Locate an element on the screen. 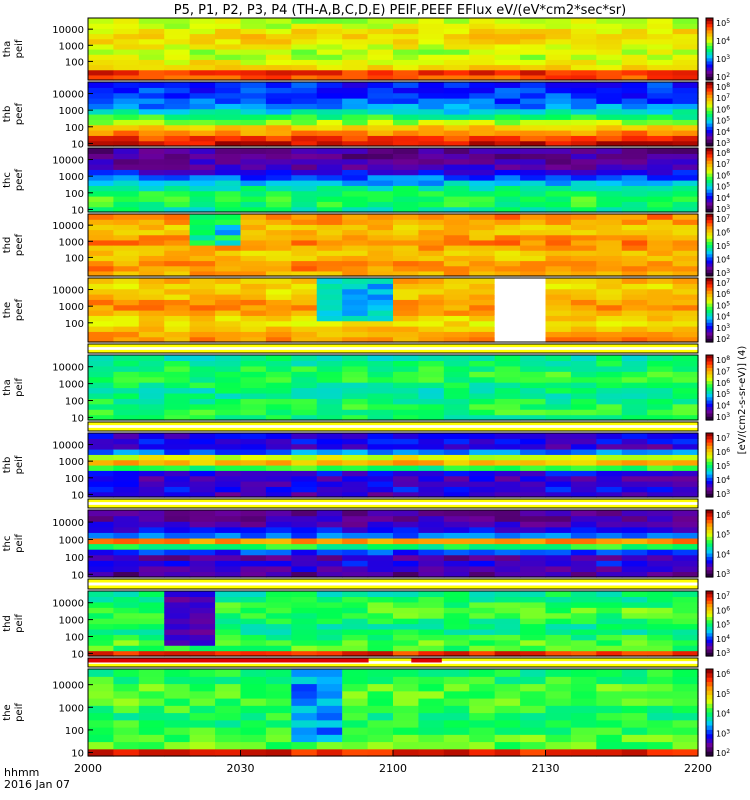  y-tick-label: 10 is located at coordinates (77, 144).